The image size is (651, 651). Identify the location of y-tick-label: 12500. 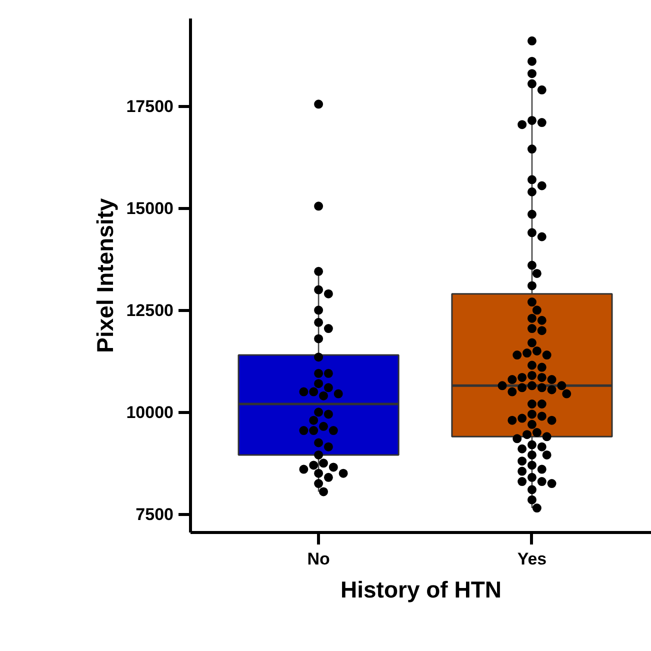
(150, 310).